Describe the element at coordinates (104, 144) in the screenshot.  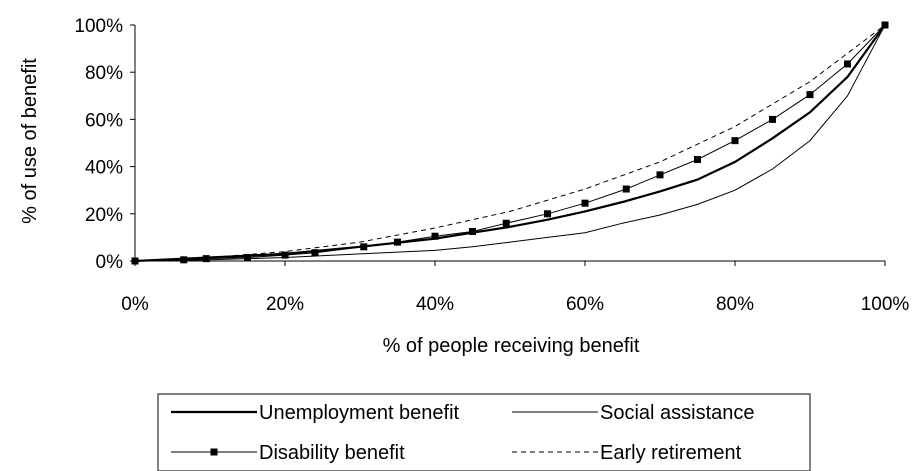
I see `y-axis-ticks: 0% 20% 40% 60% 80% 100%` at that location.